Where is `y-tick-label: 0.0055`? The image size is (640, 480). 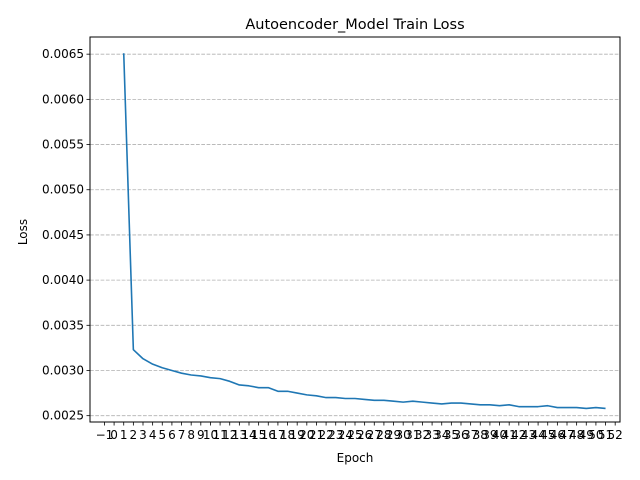 y-tick-label: 0.0055 is located at coordinates (63, 145).